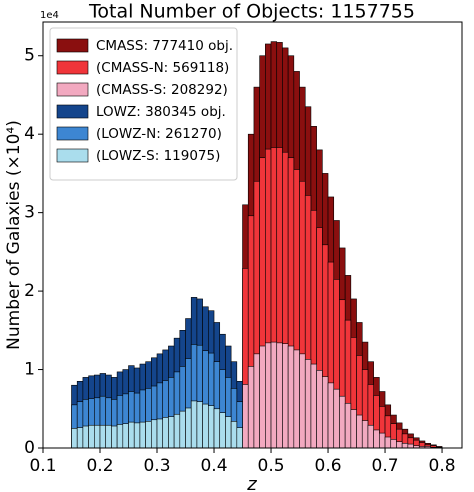  What do you see at coordinates (328, 466) in the screenshot?
I see `x-tick-label: 0.6` at bounding box center [328, 466].